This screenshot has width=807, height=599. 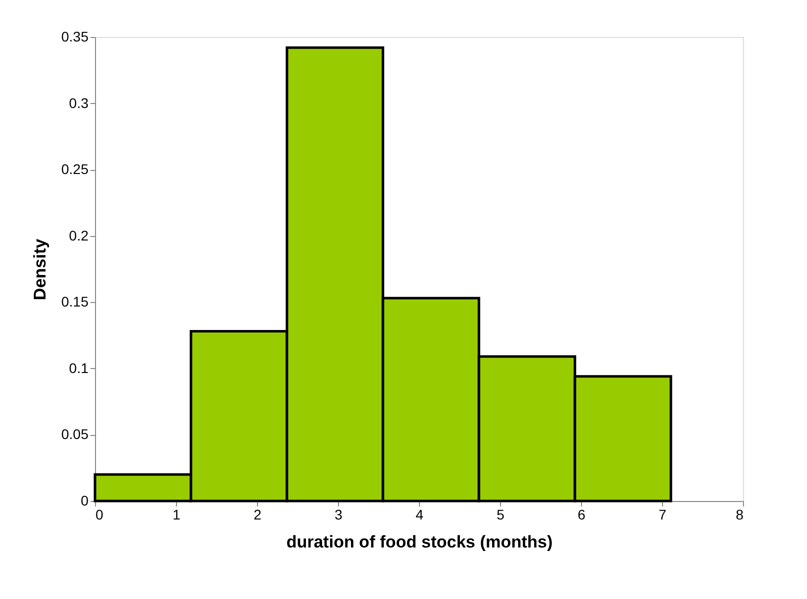 What do you see at coordinates (75, 434) in the screenshot?
I see `y-tick-label: 0.05` at bounding box center [75, 434].